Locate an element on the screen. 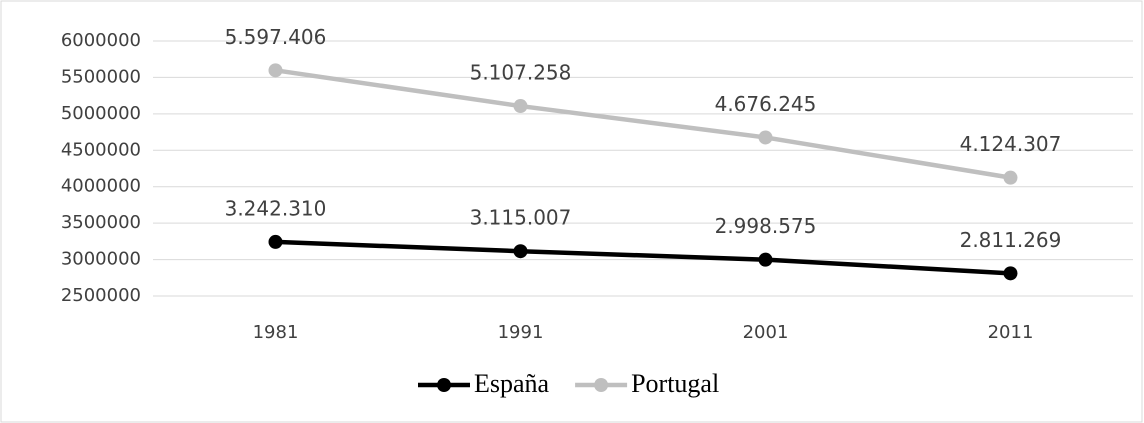 The height and width of the screenshot is (423, 1144). series-line is located at coordinates (643, 257).